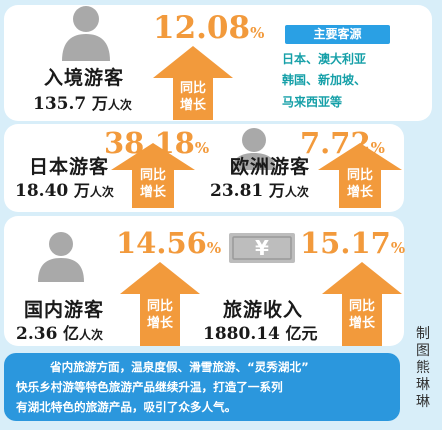 The height and width of the screenshot is (430, 442). I want to click on summary-line-1: 省内旅游方面，温泉度假、滑雪旅游、“灵秀湖北”, so click(179, 367).